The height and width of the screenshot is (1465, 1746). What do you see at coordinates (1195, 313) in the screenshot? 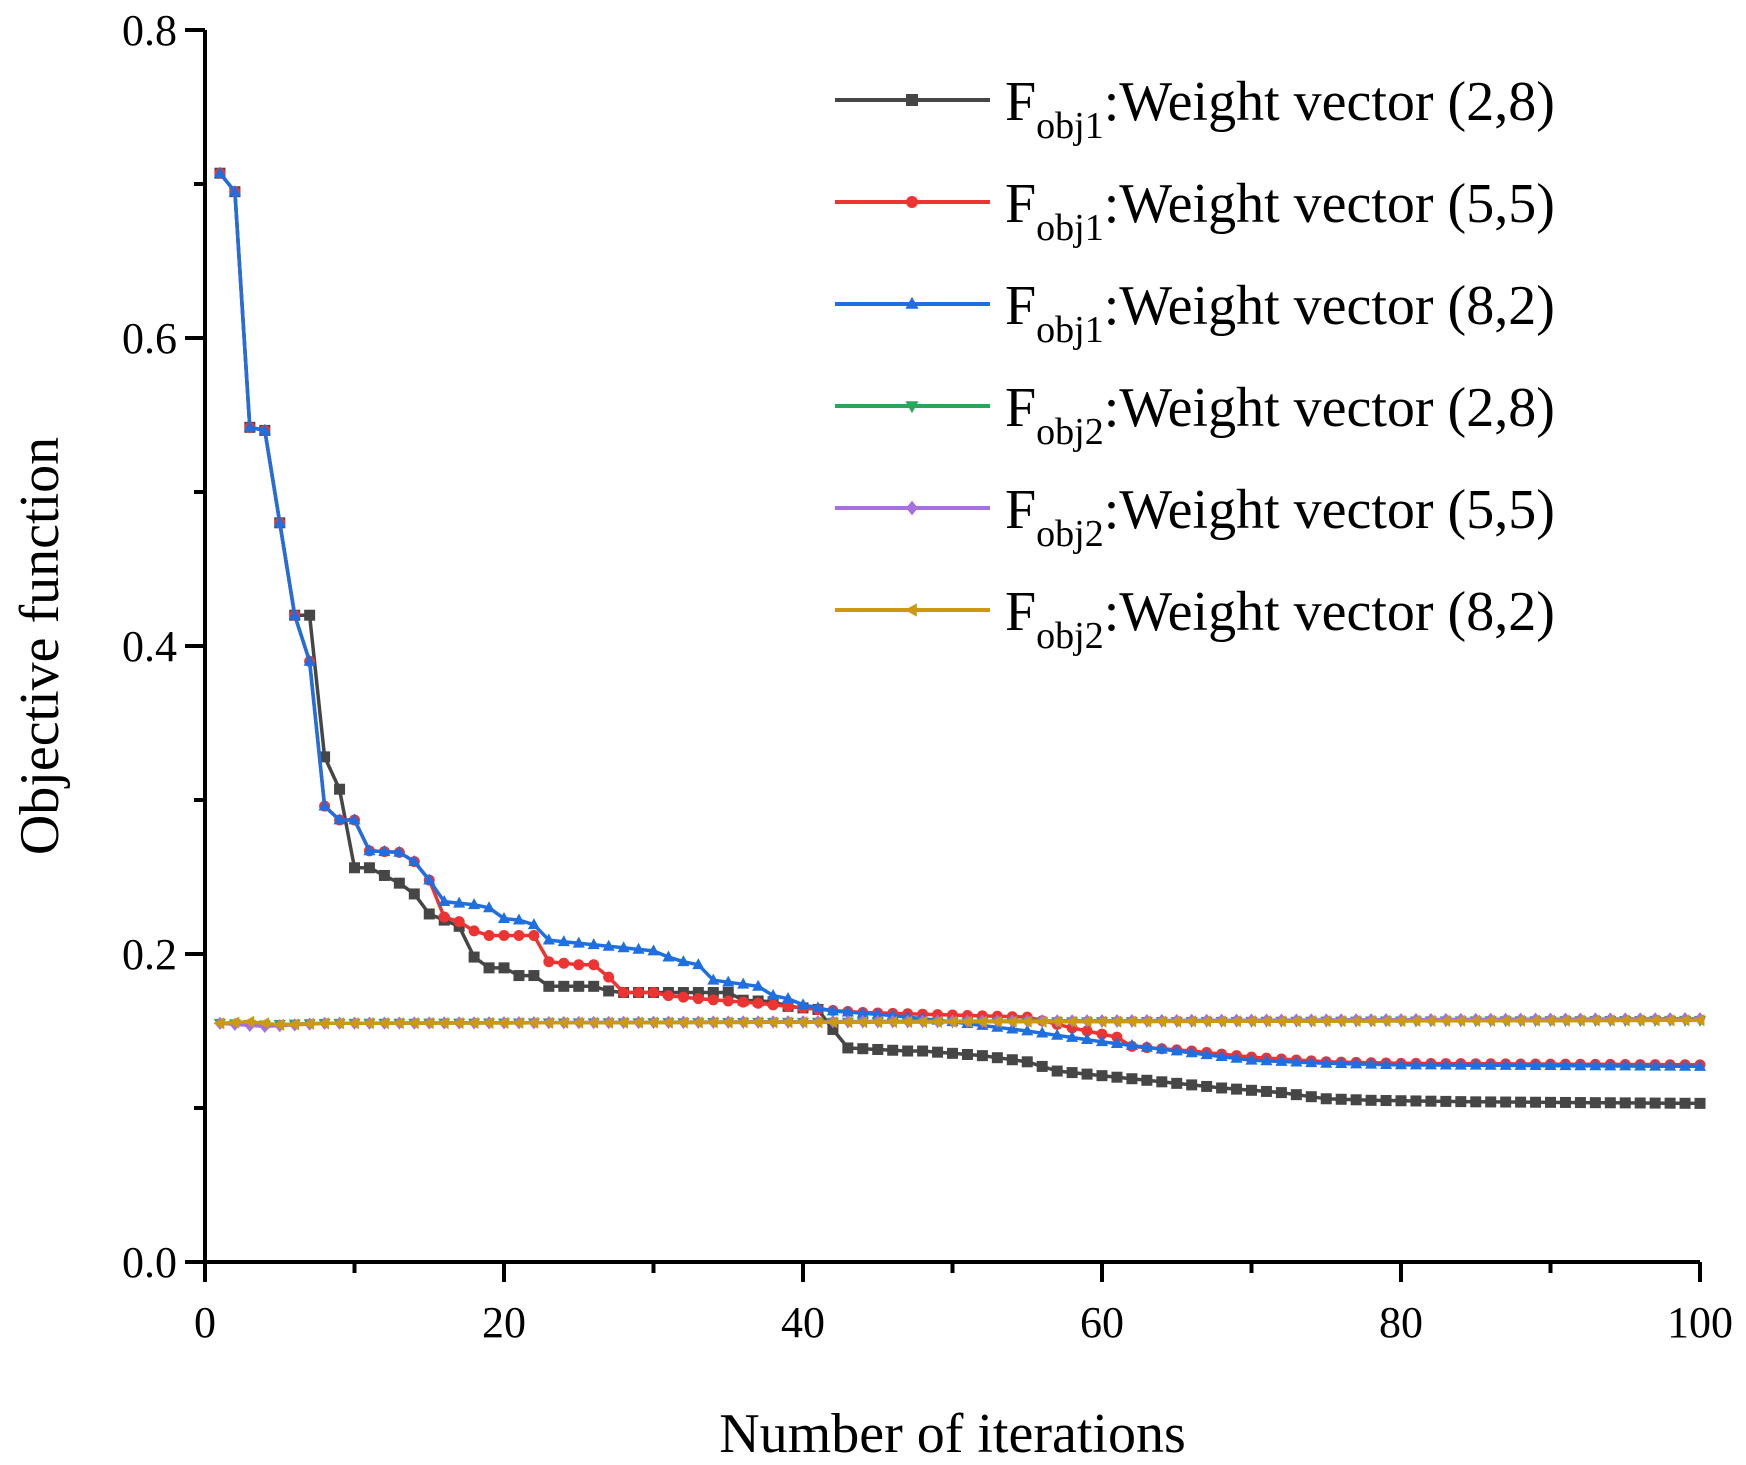
I see `legend-item: Fobj1:Weight vector (8,2)` at bounding box center [1195, 313].